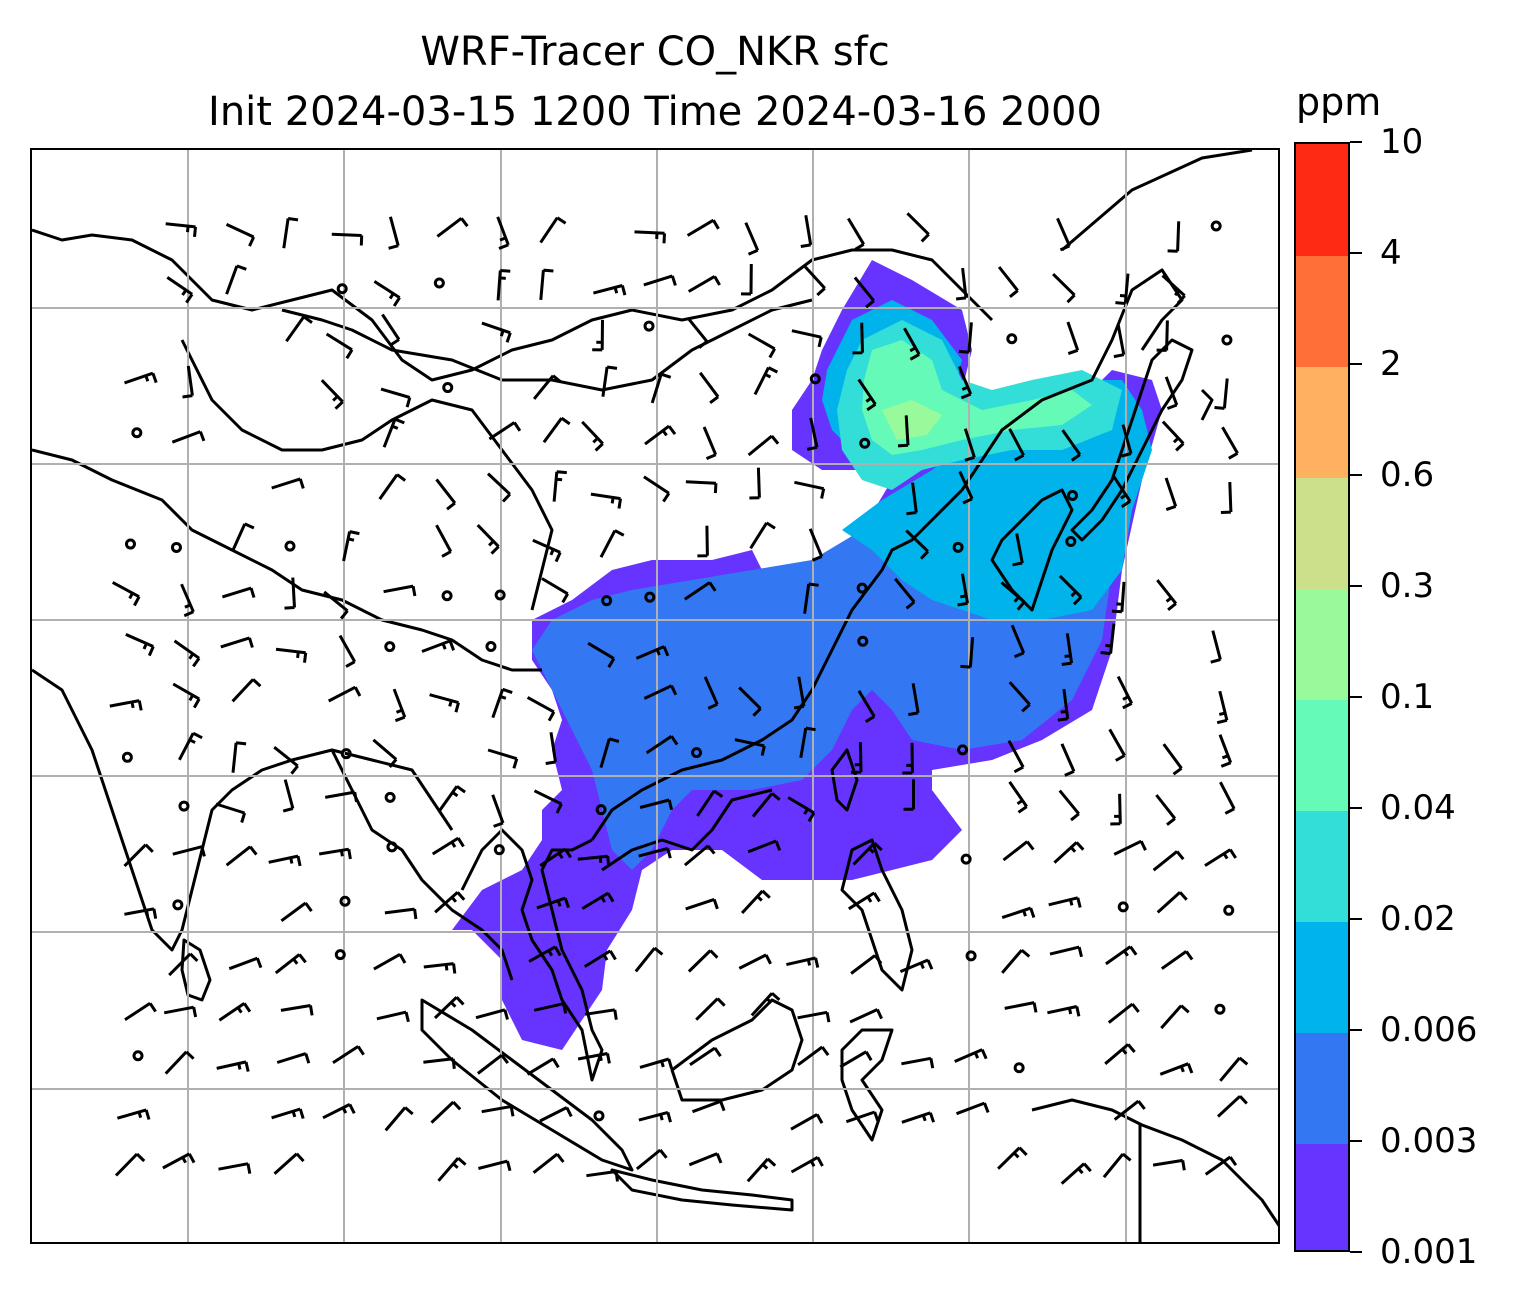  What do you see at coordinates (1407, 697) in the screenshot?
I see `colorbar-tick-label: 0.1` at bounding box center [1407, 697].